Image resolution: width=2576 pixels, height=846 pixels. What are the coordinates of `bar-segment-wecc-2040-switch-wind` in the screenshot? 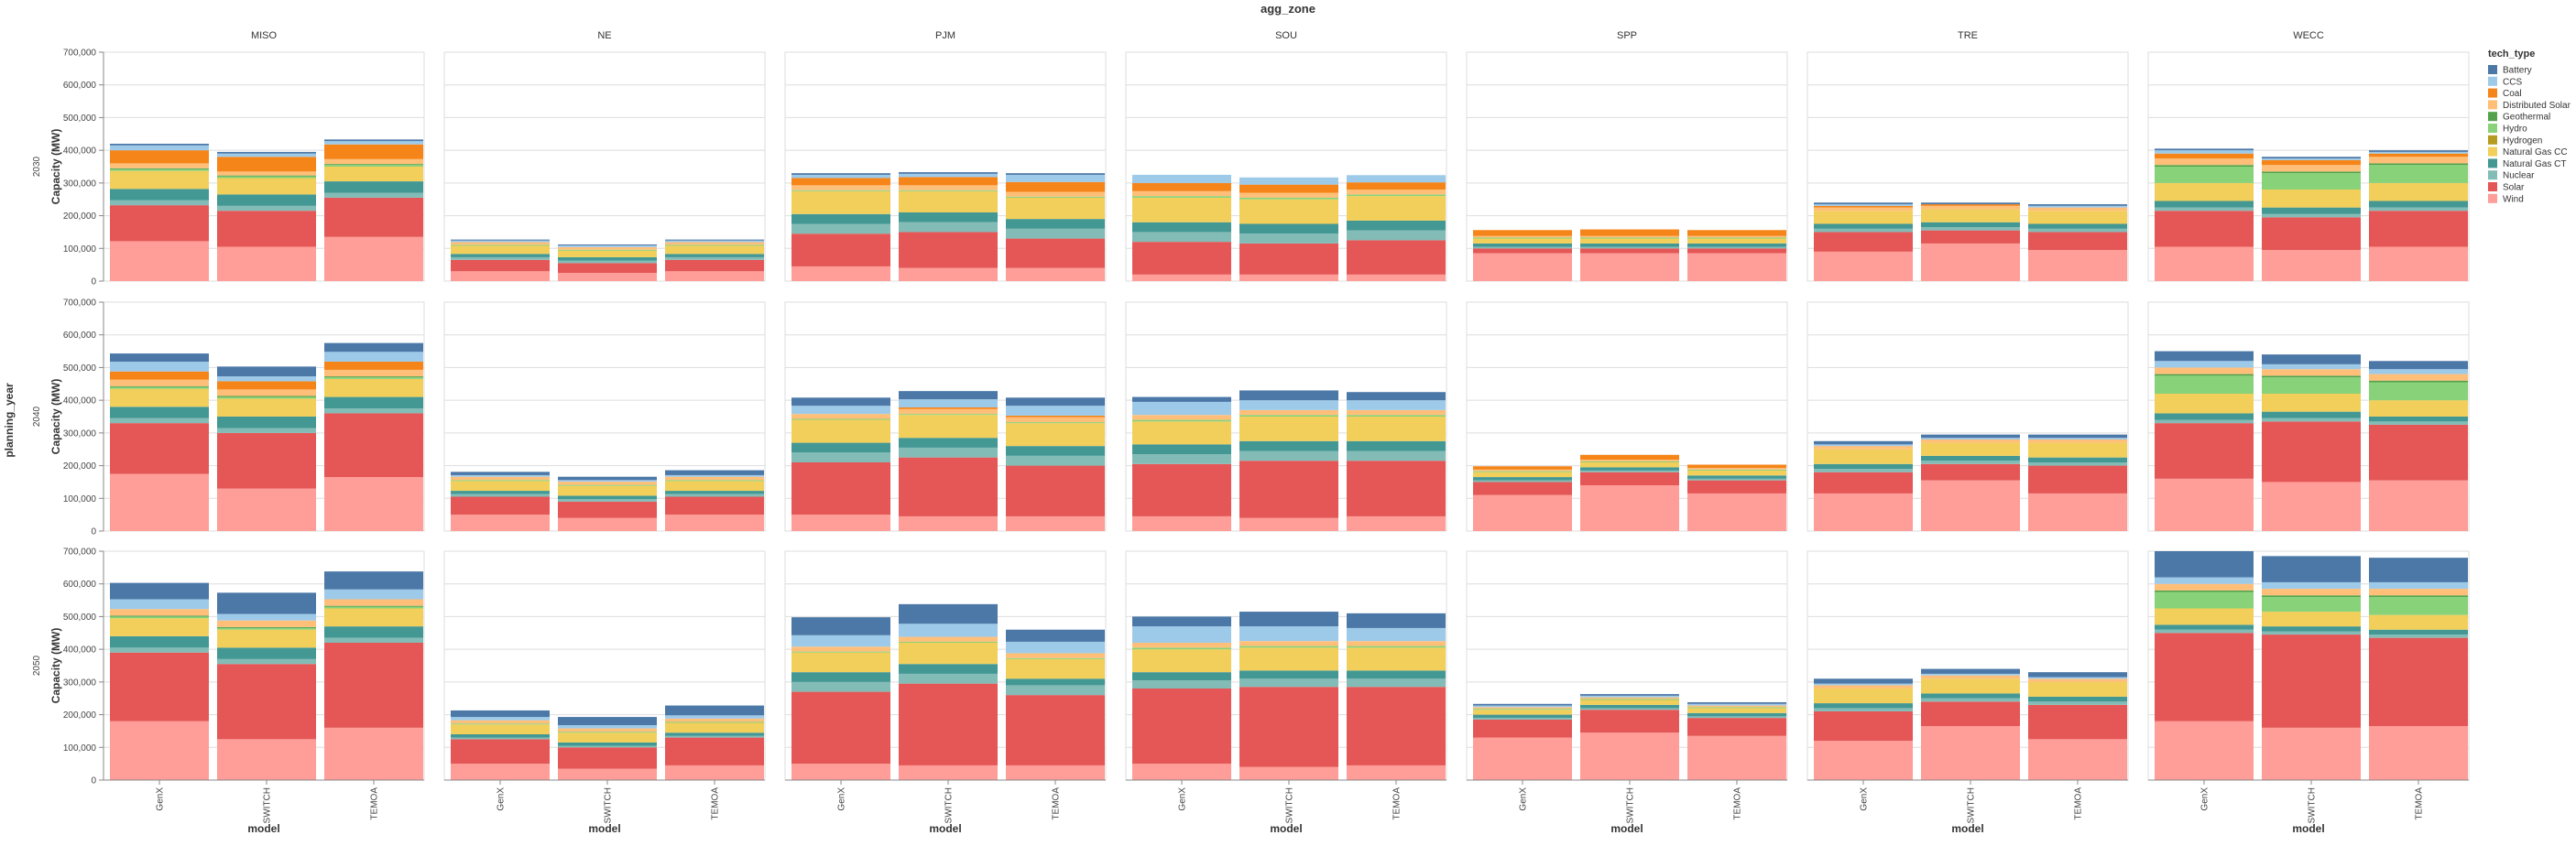 It's located at (2312, 507).